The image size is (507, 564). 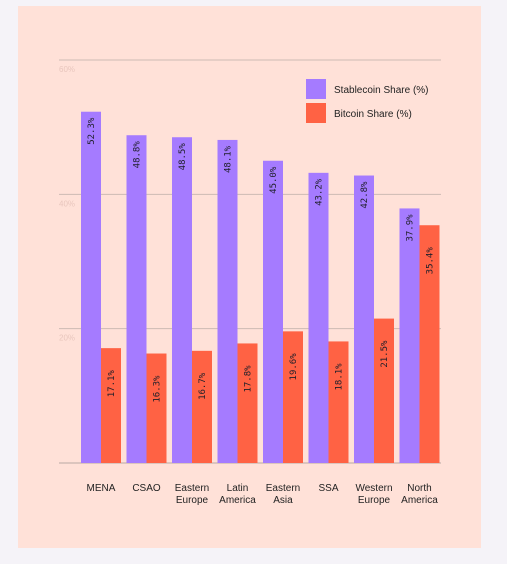 What do you see at coordinates (183, 157) in the screenshot?
I see `stablecoin-value-label: 48.5%` at bounding box center [183, 157].